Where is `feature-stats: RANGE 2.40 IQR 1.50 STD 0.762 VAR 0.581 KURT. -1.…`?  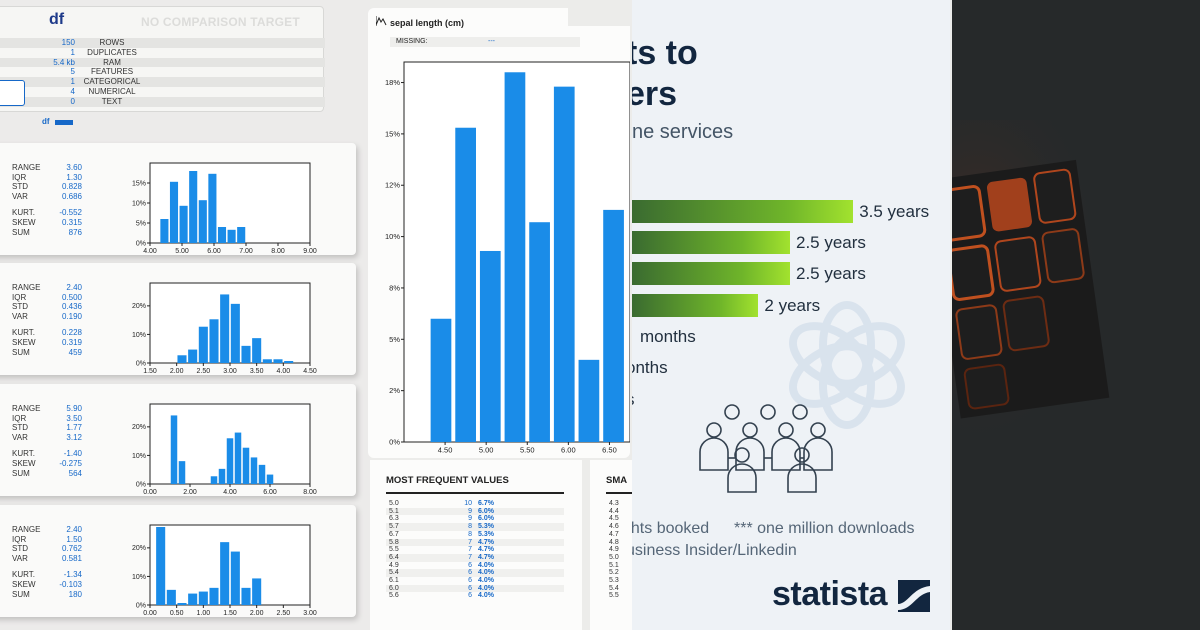 feature-stats: RANGE 2.40 IQR 1.50 STD 0.762 VAR 0.581 KURT. -1.… is located at coordinates (47, 562).